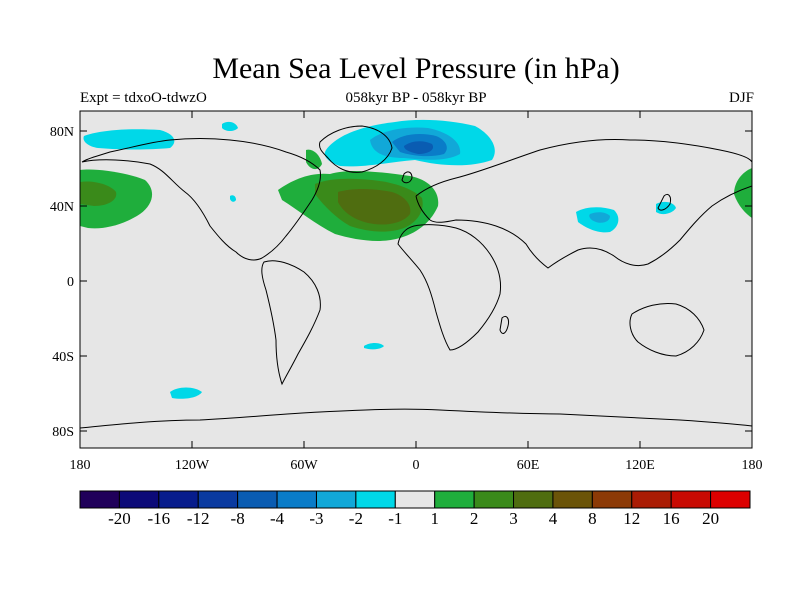 This screenshot has width=800, height=600. What do you see at coordinates (583, 204) in the screenshot?
I see `coastline-eurasia` at bounding box center [583, 204].